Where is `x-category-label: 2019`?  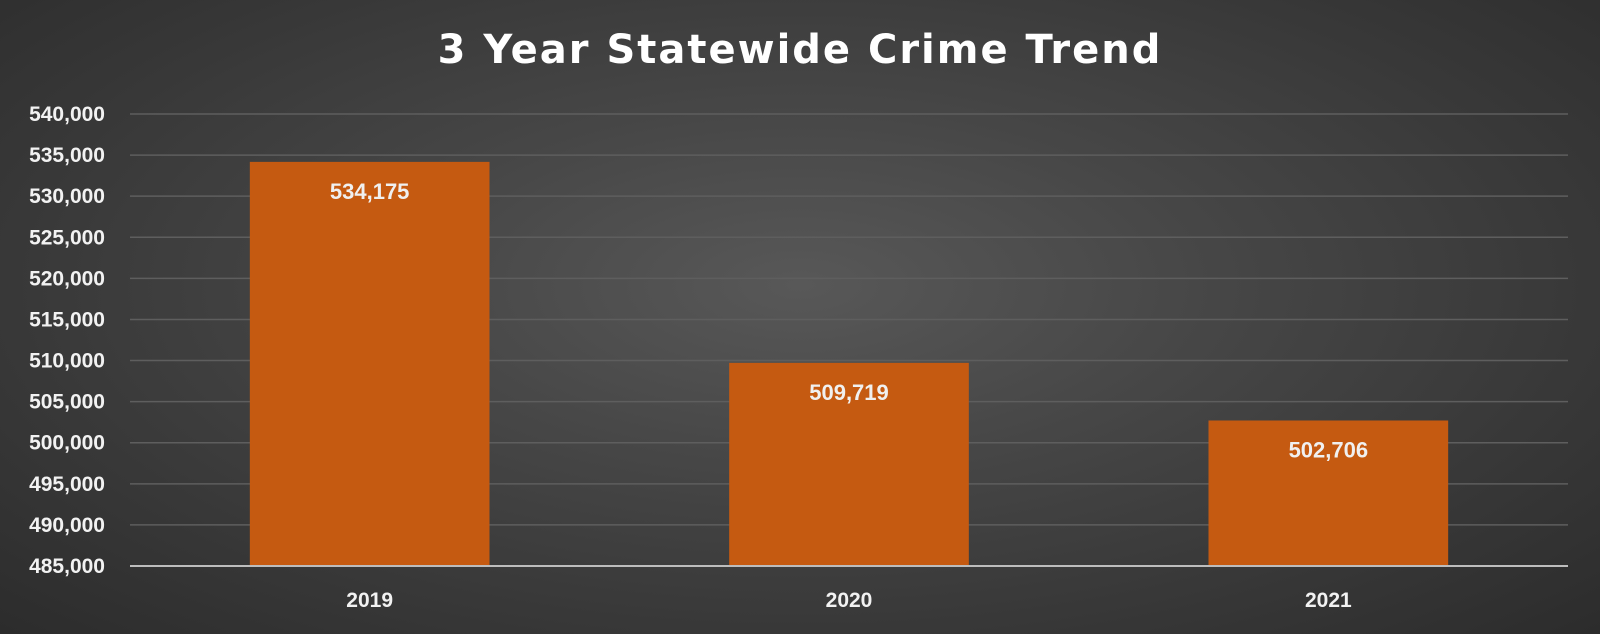 x-category-label: 2019 is located at coordinates (369, 600).